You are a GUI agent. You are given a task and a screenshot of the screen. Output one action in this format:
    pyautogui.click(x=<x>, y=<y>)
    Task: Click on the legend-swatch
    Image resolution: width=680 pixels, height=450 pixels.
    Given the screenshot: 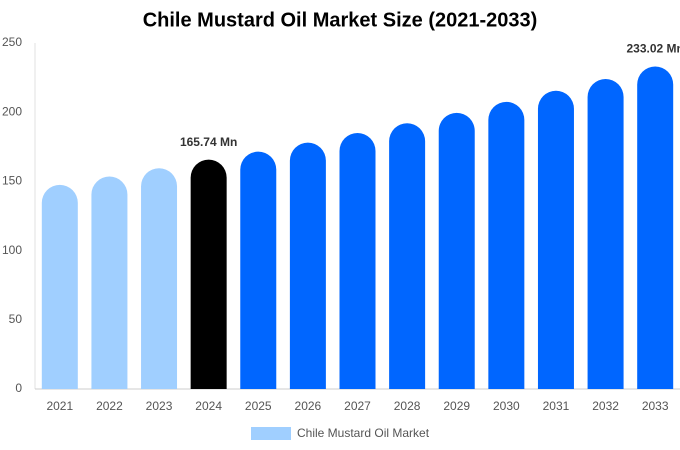 What is the action you would take?
    pyautogui.click(x=271, y=433)
    